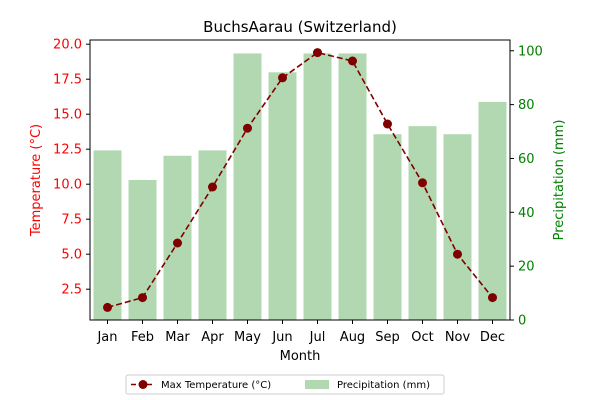 Image resolution: width=600 pixels, height=400 pixels. I want to click on x-tick-label: Jul, so click(317, 337).